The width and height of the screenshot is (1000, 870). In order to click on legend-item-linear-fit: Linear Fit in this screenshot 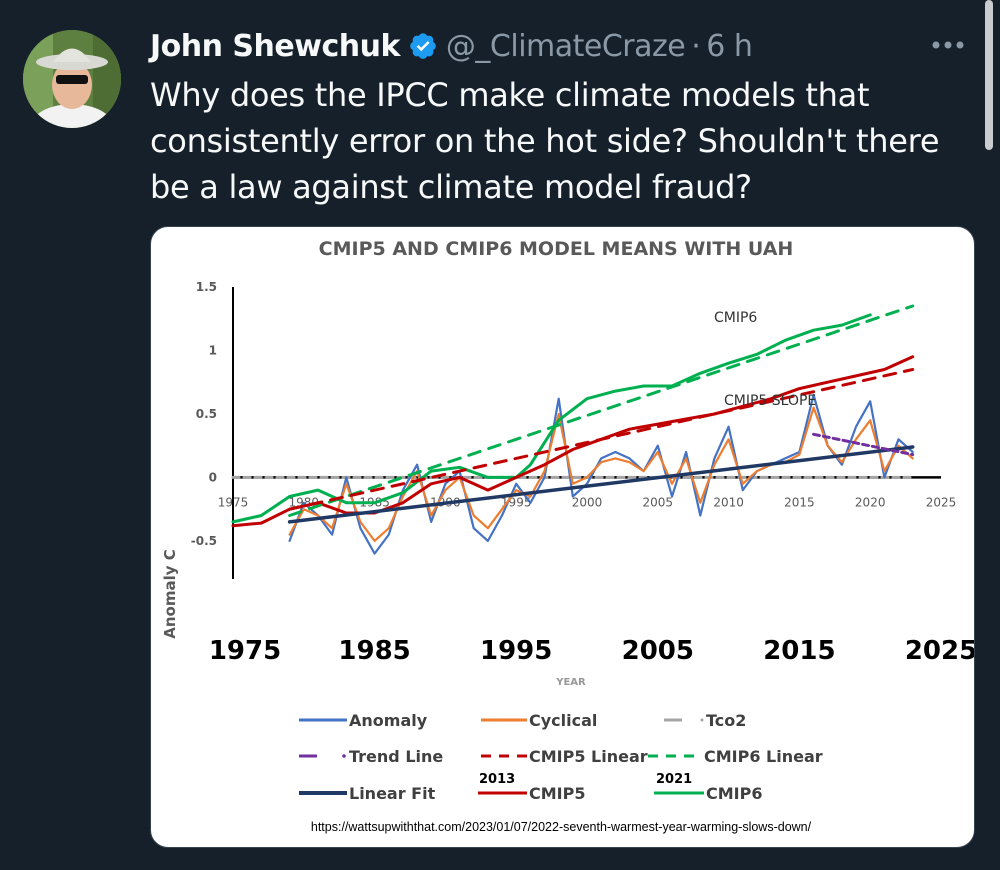, I will do `click(367, 793)`.